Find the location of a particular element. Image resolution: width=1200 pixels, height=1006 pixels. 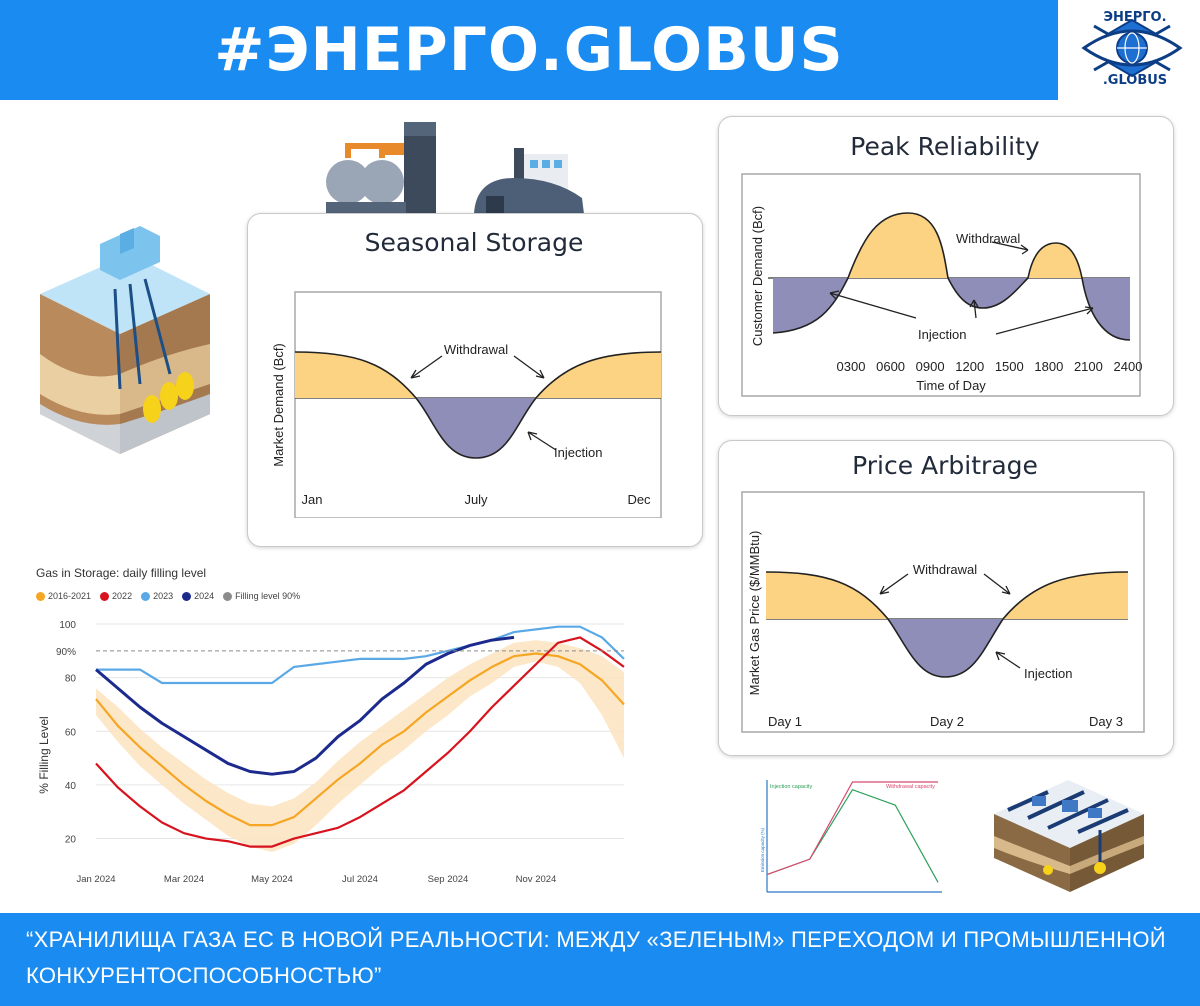

legend-label: 2016-2021 is located at coordinates (70, 596).